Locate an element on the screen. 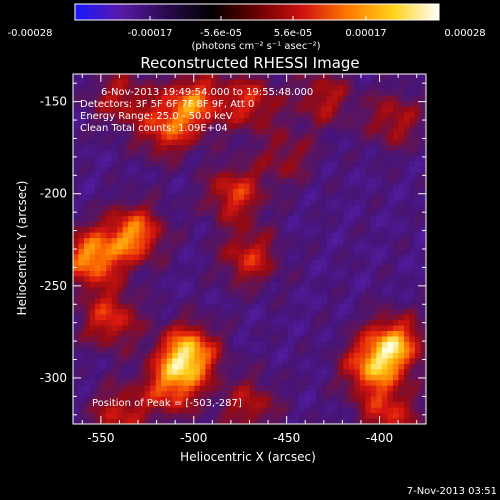 The image size is (500, 500). info-detectors: Detectors: 3F 5F 6F 7F 8F 9F, Att 0 is located at coordinates (167, 104).